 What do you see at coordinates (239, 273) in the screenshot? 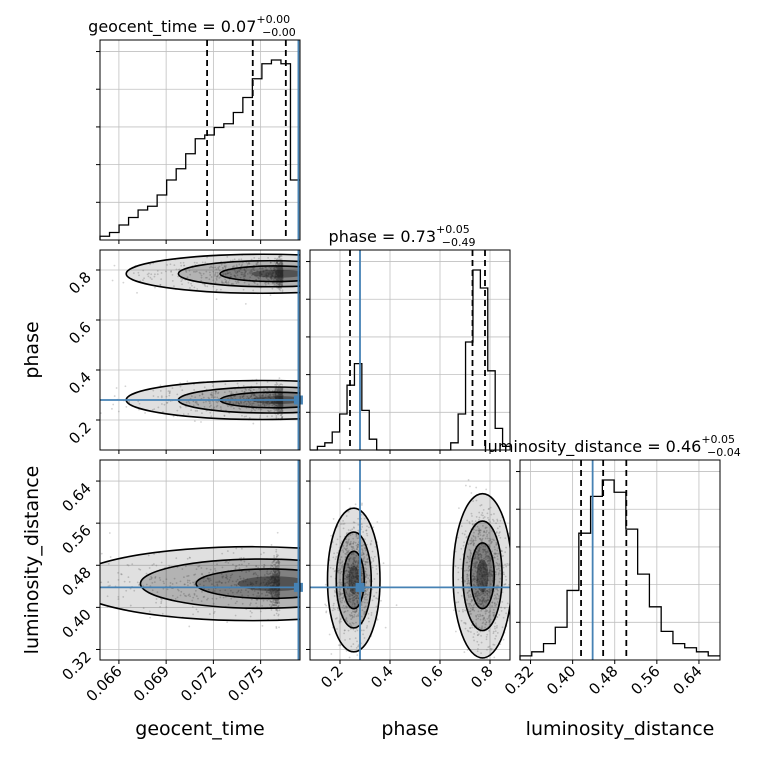
I see `density-level` at bounding box center [239, 273].